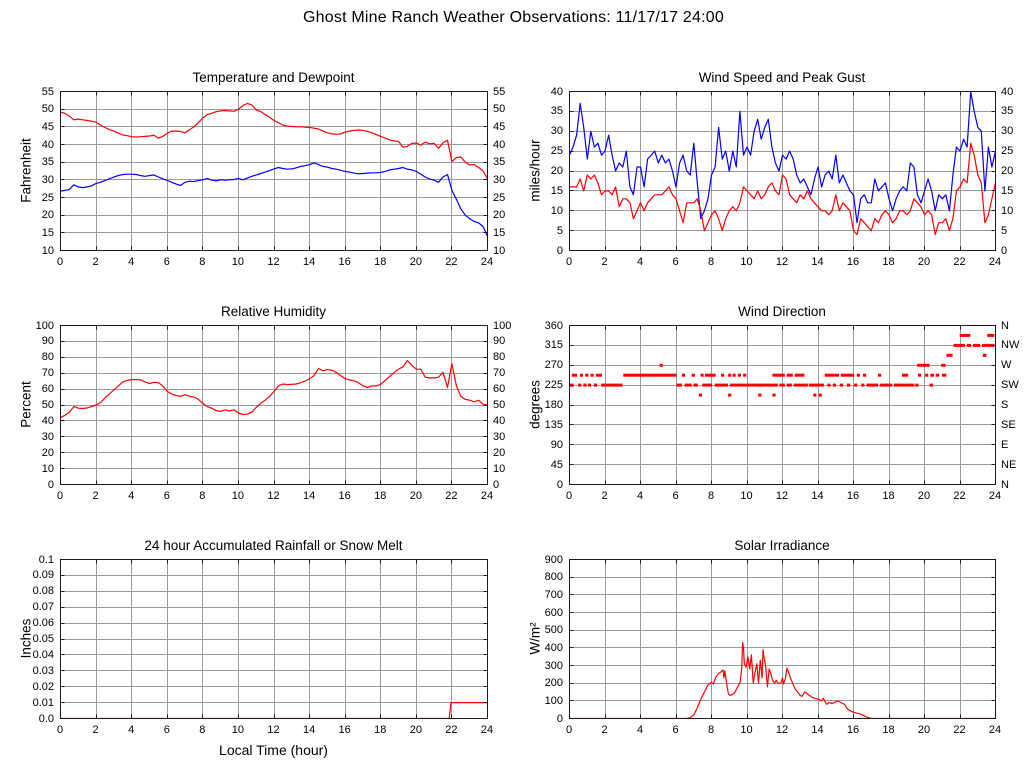  I want to click on y-axis-label-rainfall: Inches, so click(26, 638).